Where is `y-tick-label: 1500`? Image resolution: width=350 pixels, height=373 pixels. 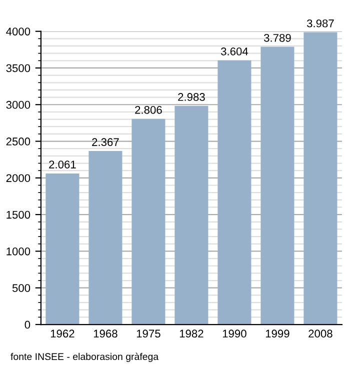 y-tick-label: 1500 is located at coordinates (18, 214).